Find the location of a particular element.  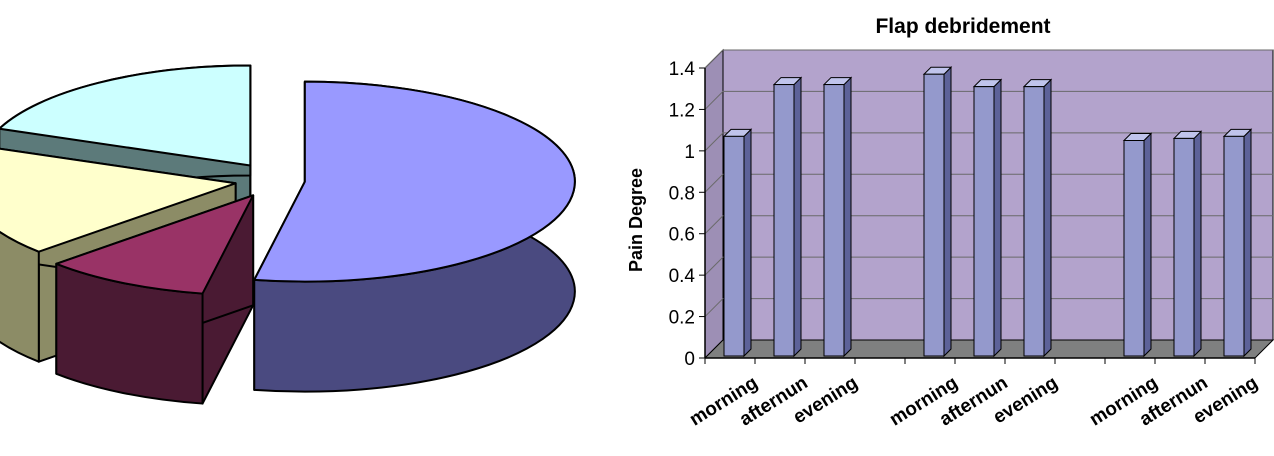

plot-side-wall is located at coordinates (714, 204).